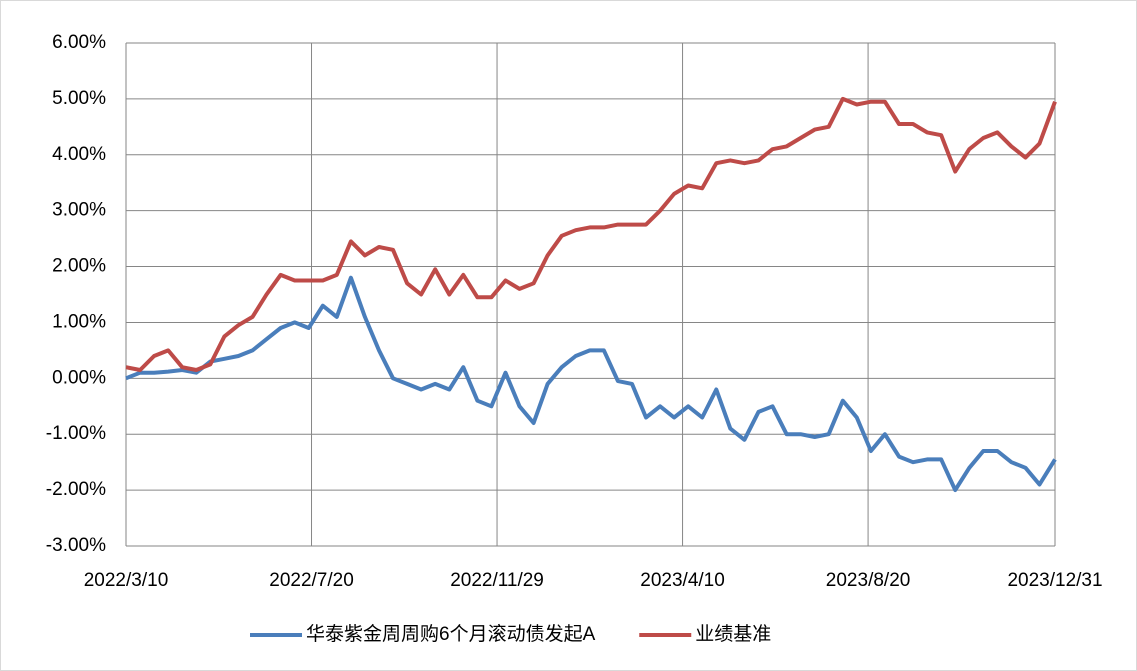 Image resolution: width=1137 pixels, height=671 pixels. I want to click on x-tick-label: 2022/3/10, so click(126, 580).